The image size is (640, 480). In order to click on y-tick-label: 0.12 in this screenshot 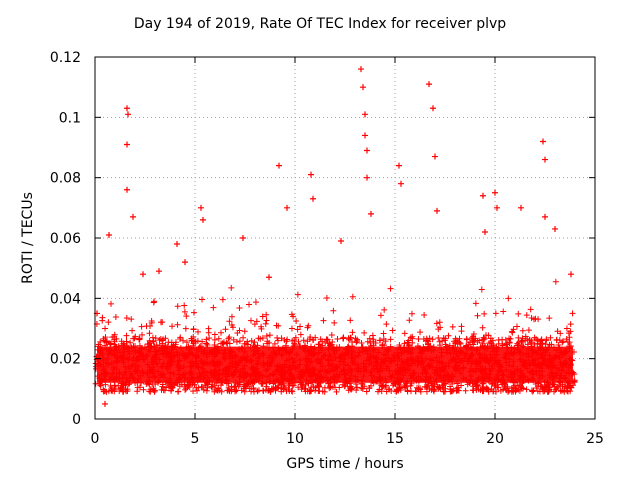, I will do `click(65, 58)`.